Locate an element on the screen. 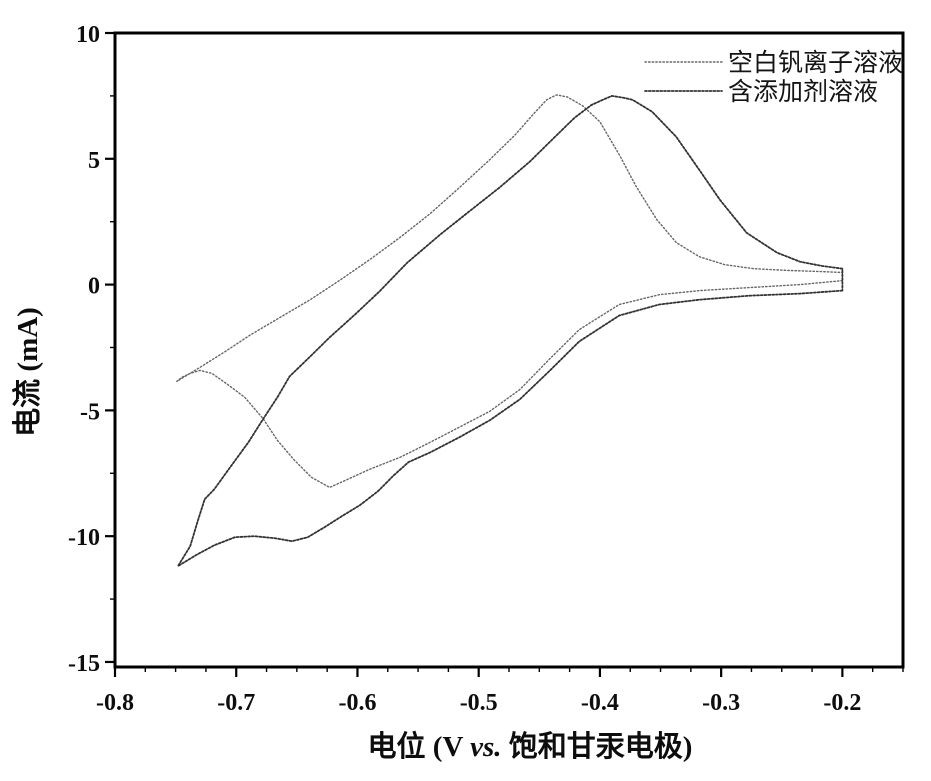 Image resolution: width=931 pixels, height=781 pixels. x-tick-label: -0.2 is located at coordinates (842, 703).